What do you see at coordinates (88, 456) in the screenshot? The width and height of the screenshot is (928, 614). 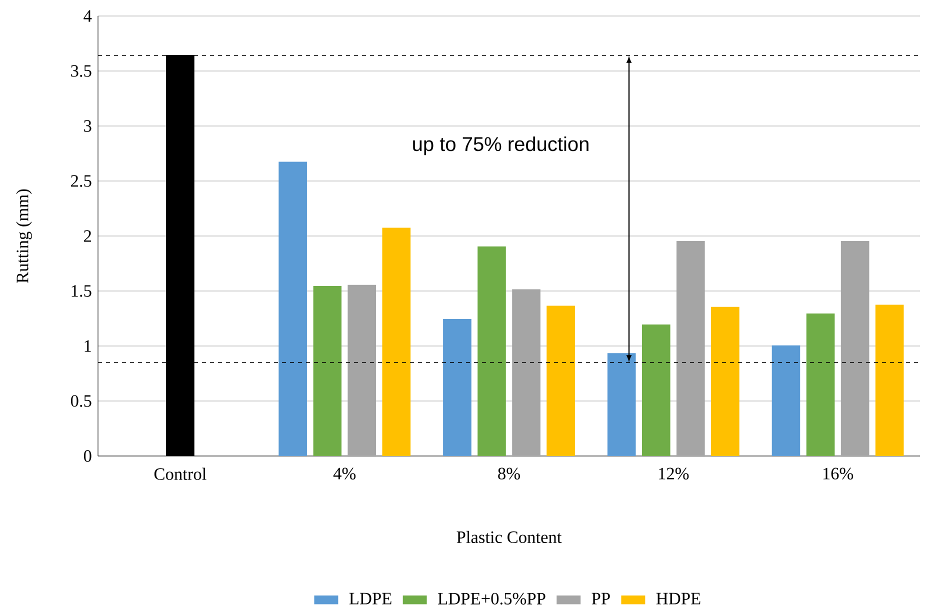 I see `y-tick-label: 0` at bounding box center [88, 456].